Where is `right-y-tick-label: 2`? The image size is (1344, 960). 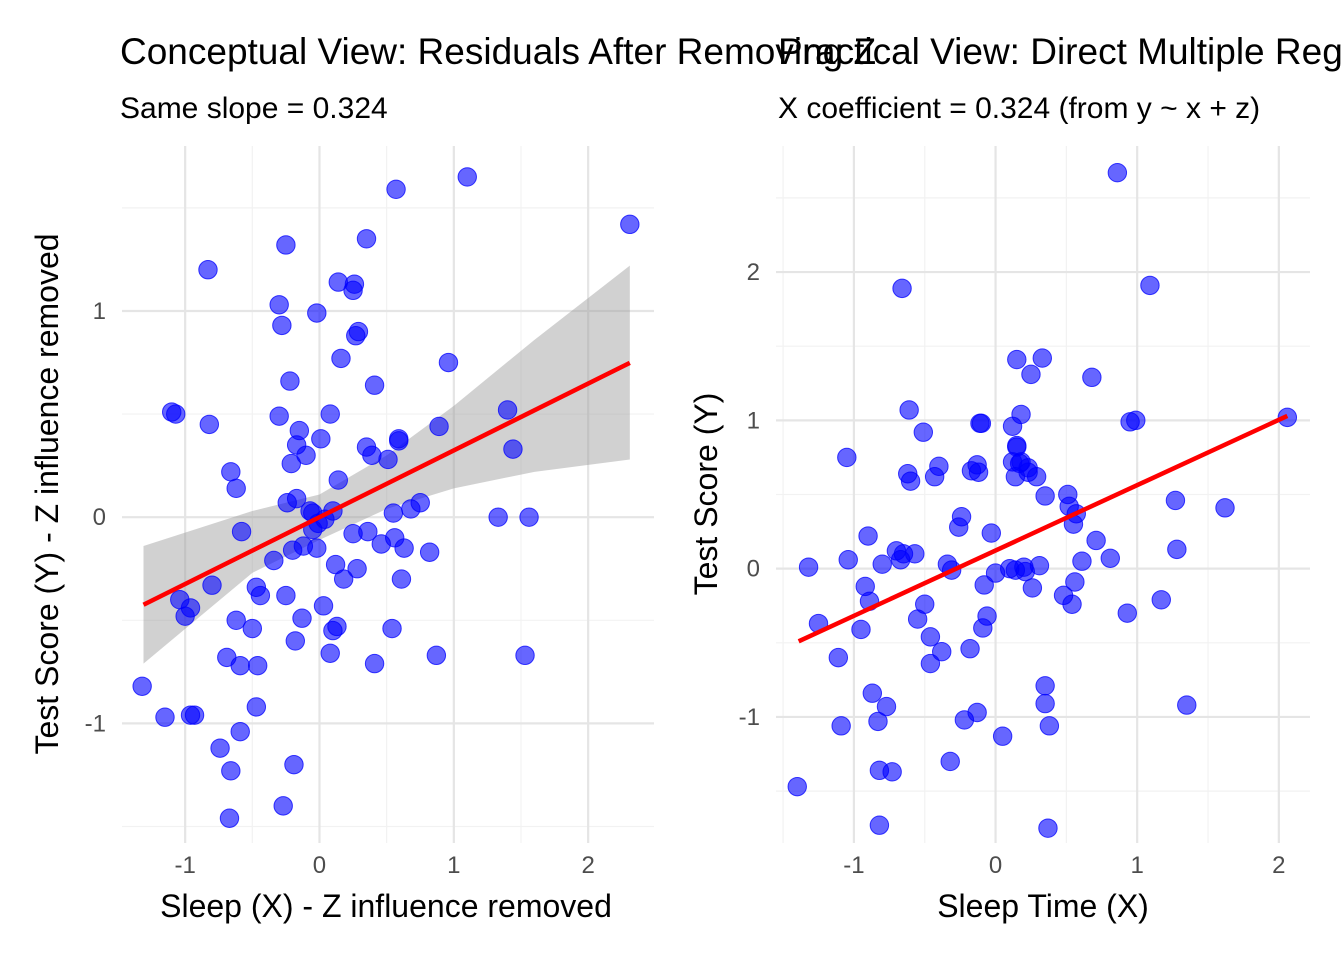 right-y-tick-label: 2 is located at coordinates (753, 272).